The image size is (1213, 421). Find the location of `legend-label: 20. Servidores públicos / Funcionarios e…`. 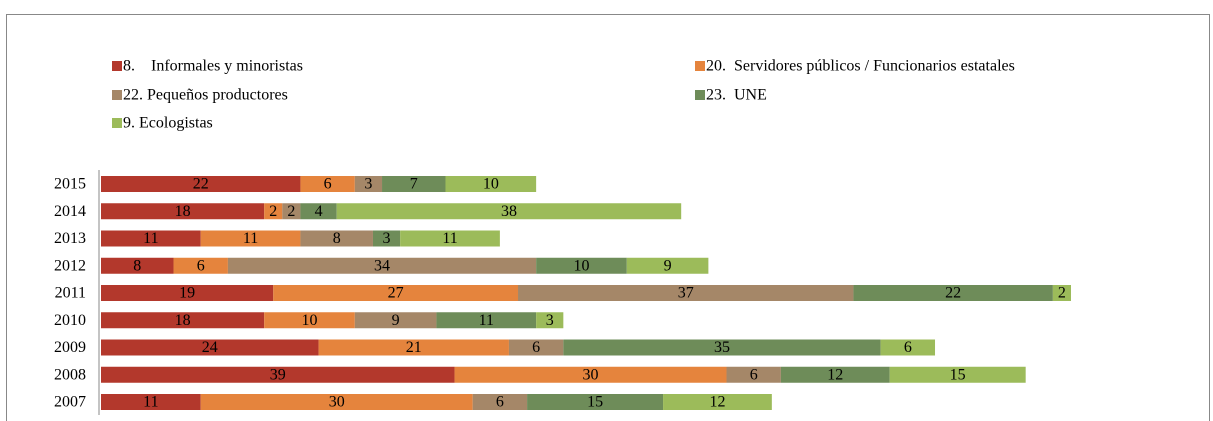

legend-label: 20. Servidores públicos / Funcionarios e… is located at coordinates (860, 66).